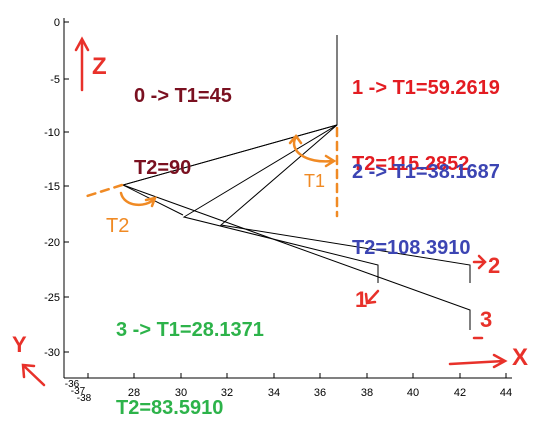  What do you see at coordinates (500, 361) in the screenshot?
I see `x-arrow-head` at bounding box center [500, 361].